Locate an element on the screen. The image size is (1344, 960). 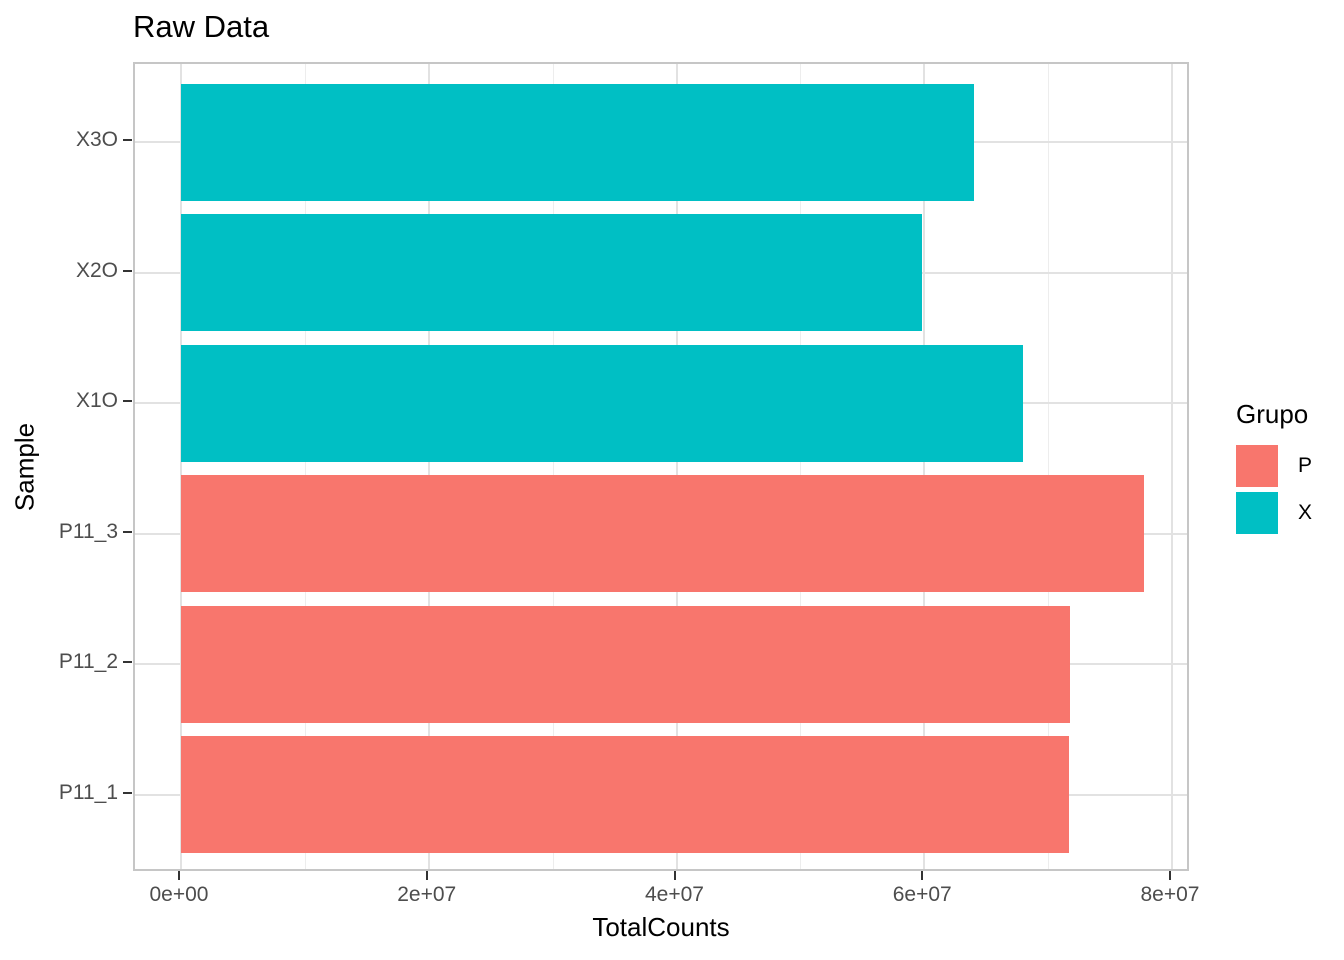
y-axis-title: Sample is located at coordinates (24, 467).